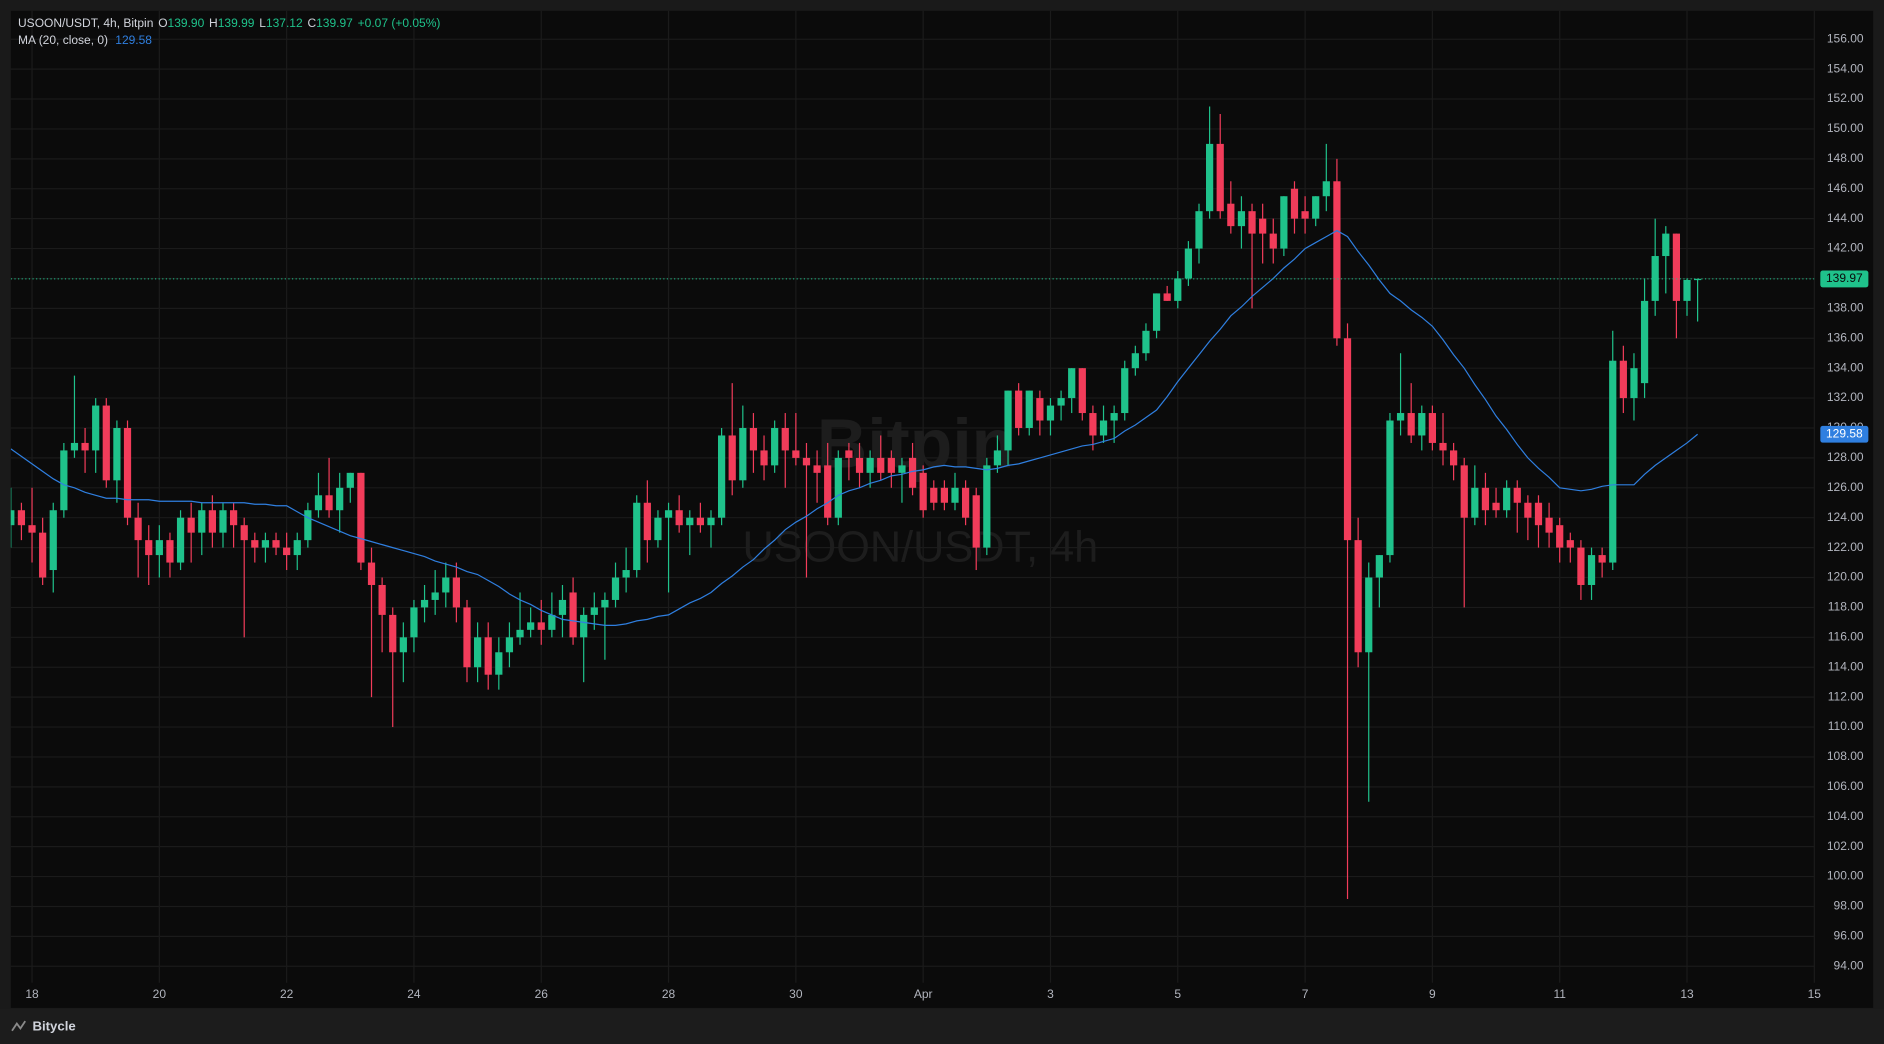 The width and height of the screenshot is (1884, 1044). Describe the element at coordinates (287, 994) in the screenshot. I see `x-tick-label: 22` at that location.